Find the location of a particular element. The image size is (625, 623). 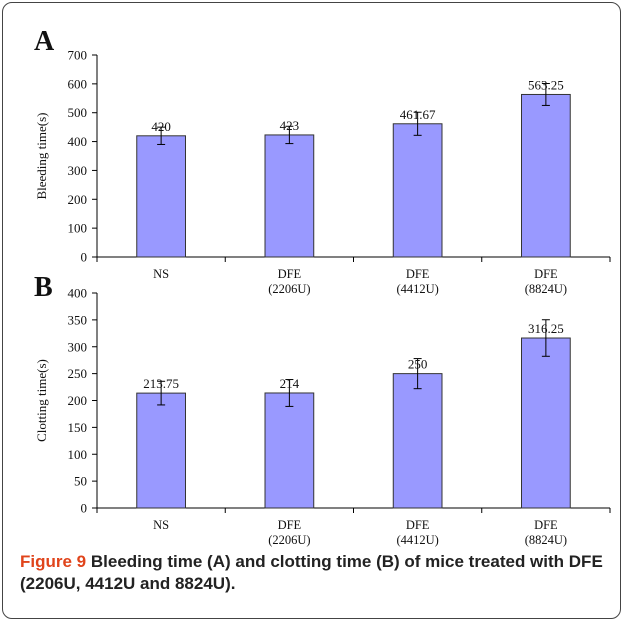

y-axis-title: Clotting time(s) is located at coordinates (41, 400).